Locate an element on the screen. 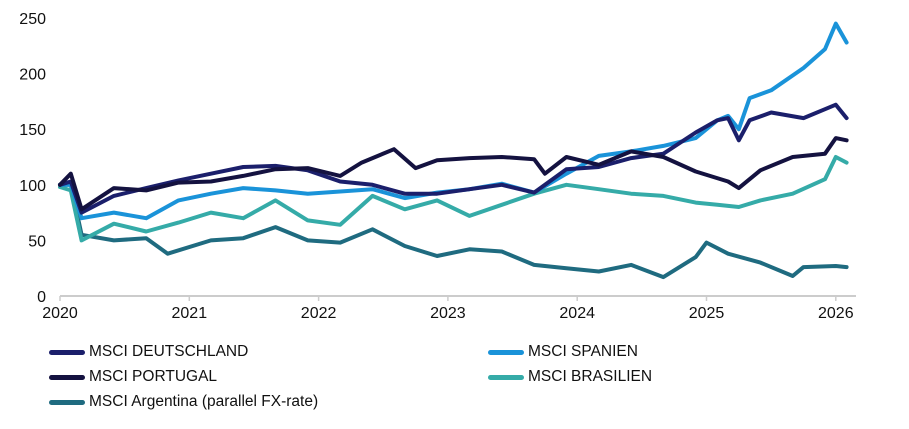 This screenshot has width=909, height=429. x-tick-label: 2022 is located at coordinates (319, 313).